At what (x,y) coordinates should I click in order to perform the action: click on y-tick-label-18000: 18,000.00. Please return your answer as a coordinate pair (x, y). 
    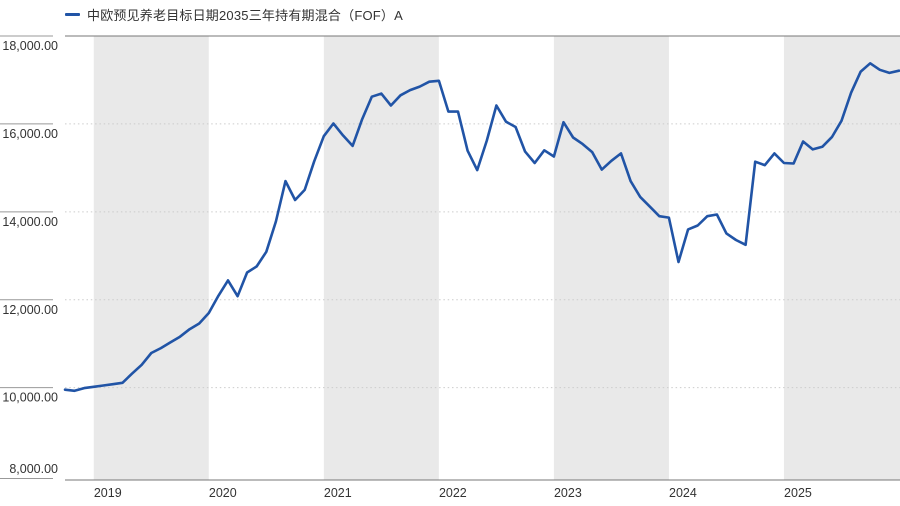
    Looking at the image, I should click on (30, 46).